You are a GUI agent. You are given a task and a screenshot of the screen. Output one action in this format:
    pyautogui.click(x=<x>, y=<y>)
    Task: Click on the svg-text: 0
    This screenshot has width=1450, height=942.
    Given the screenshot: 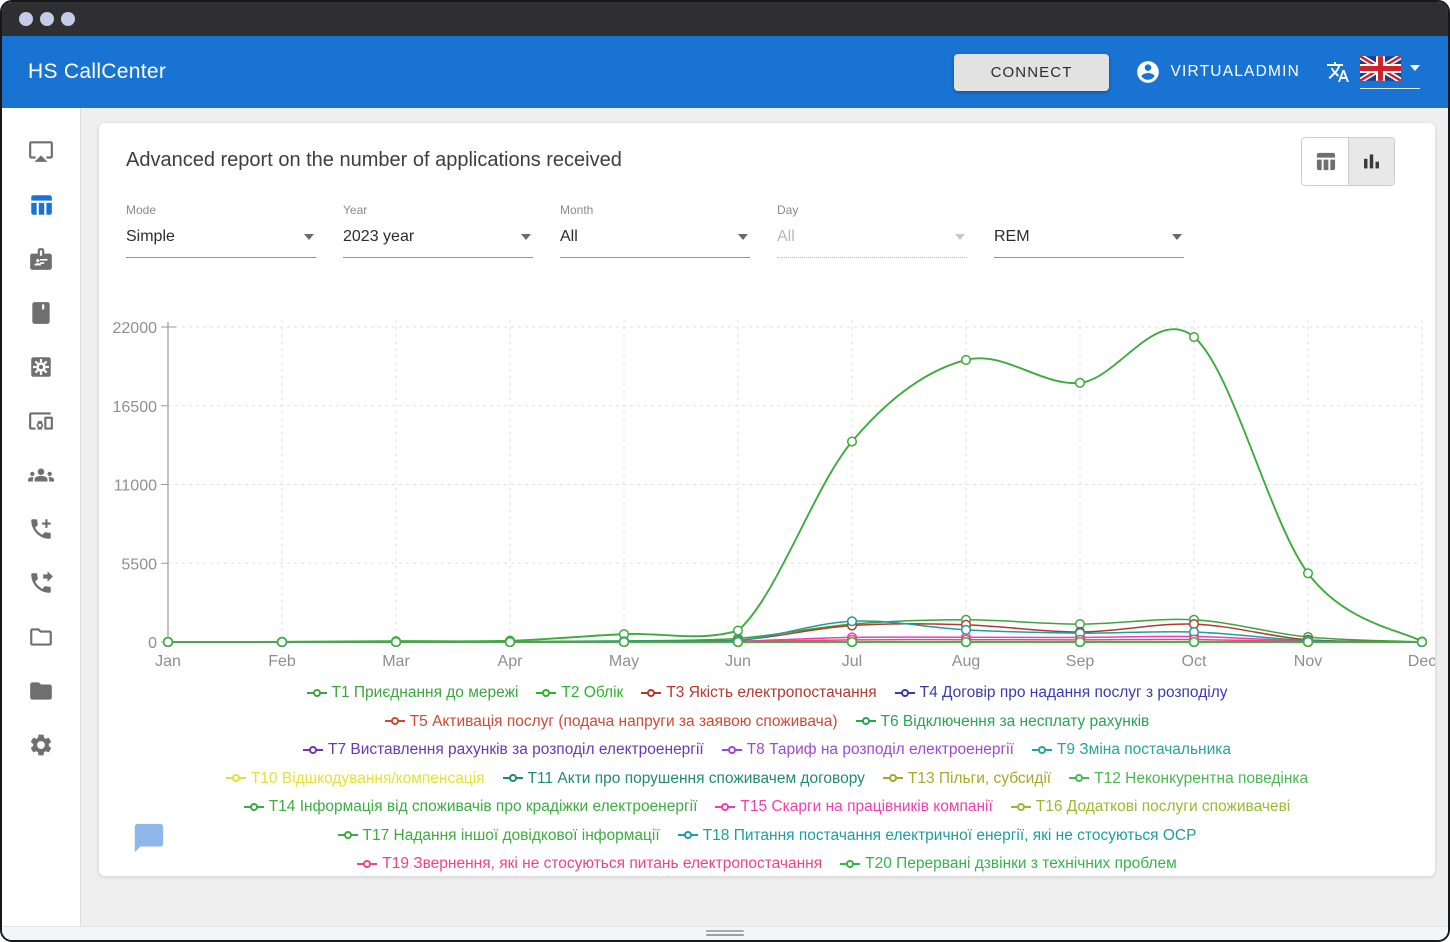 What is the action you would take?
    pyautogui.click(x=152, y=643)
    